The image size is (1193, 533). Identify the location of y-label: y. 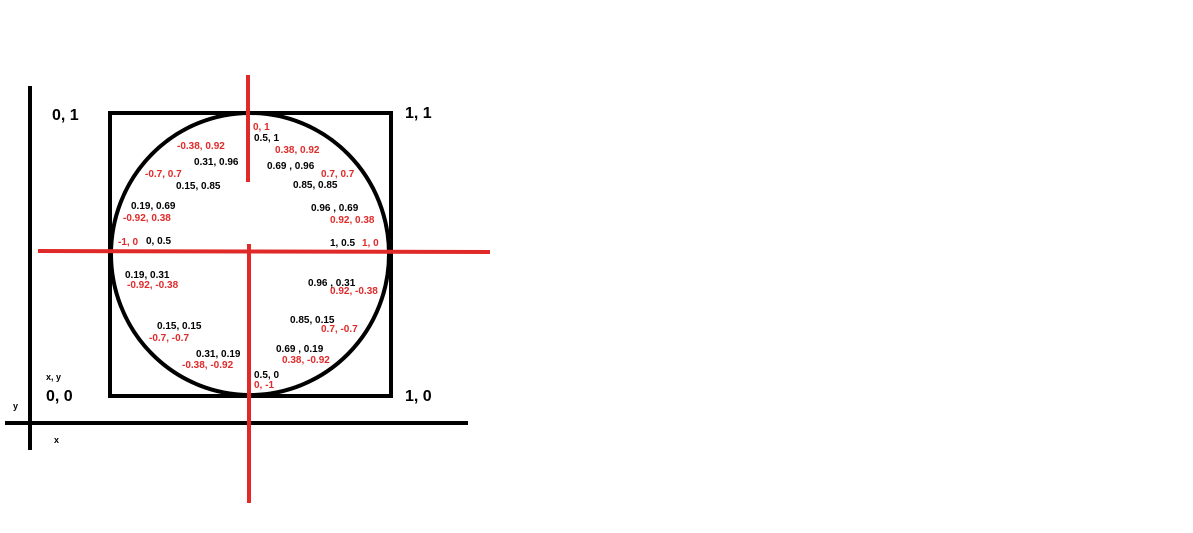
(15, 406).